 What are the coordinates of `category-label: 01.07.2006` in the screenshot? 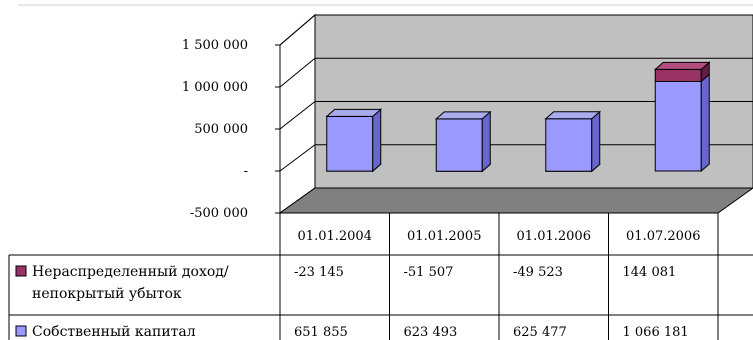 It's located at (663, 236).